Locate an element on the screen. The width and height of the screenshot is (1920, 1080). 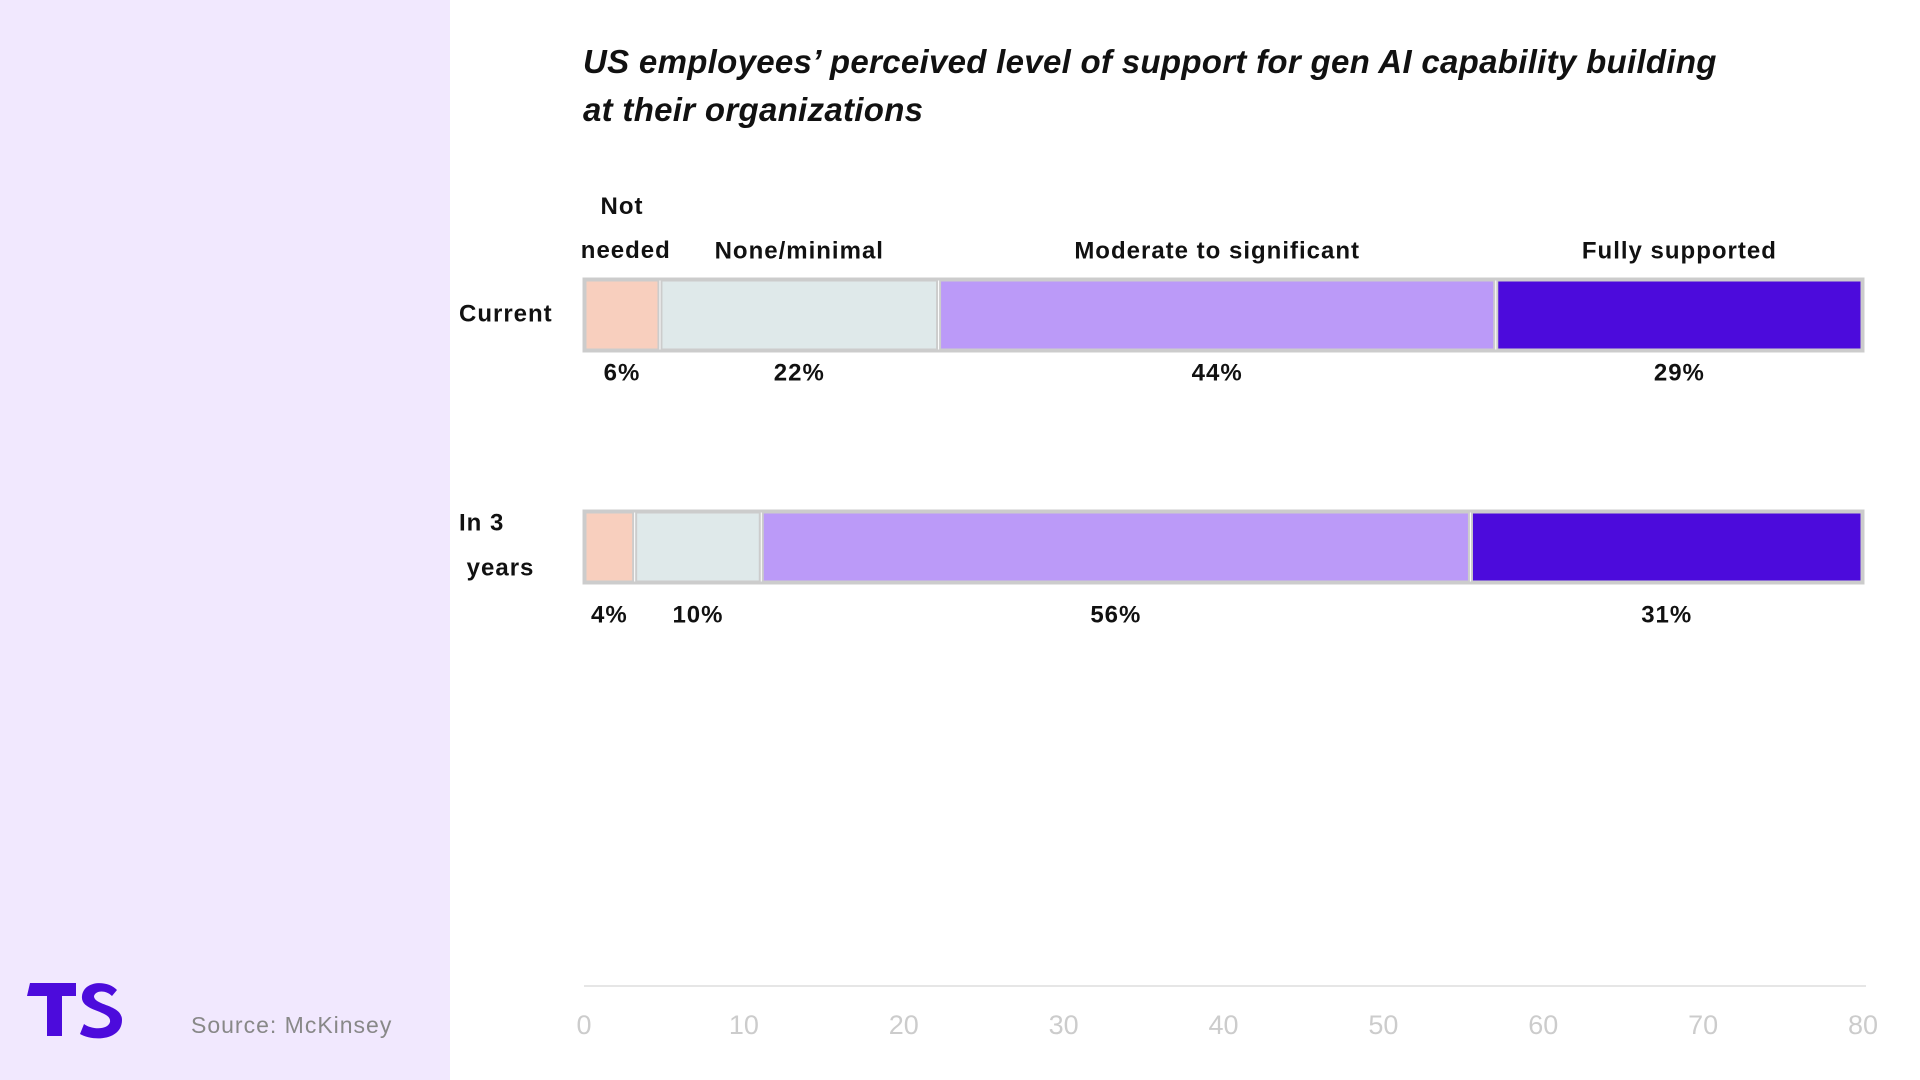
x-tick-label: 80 is located at coordinates (1863, 1025).